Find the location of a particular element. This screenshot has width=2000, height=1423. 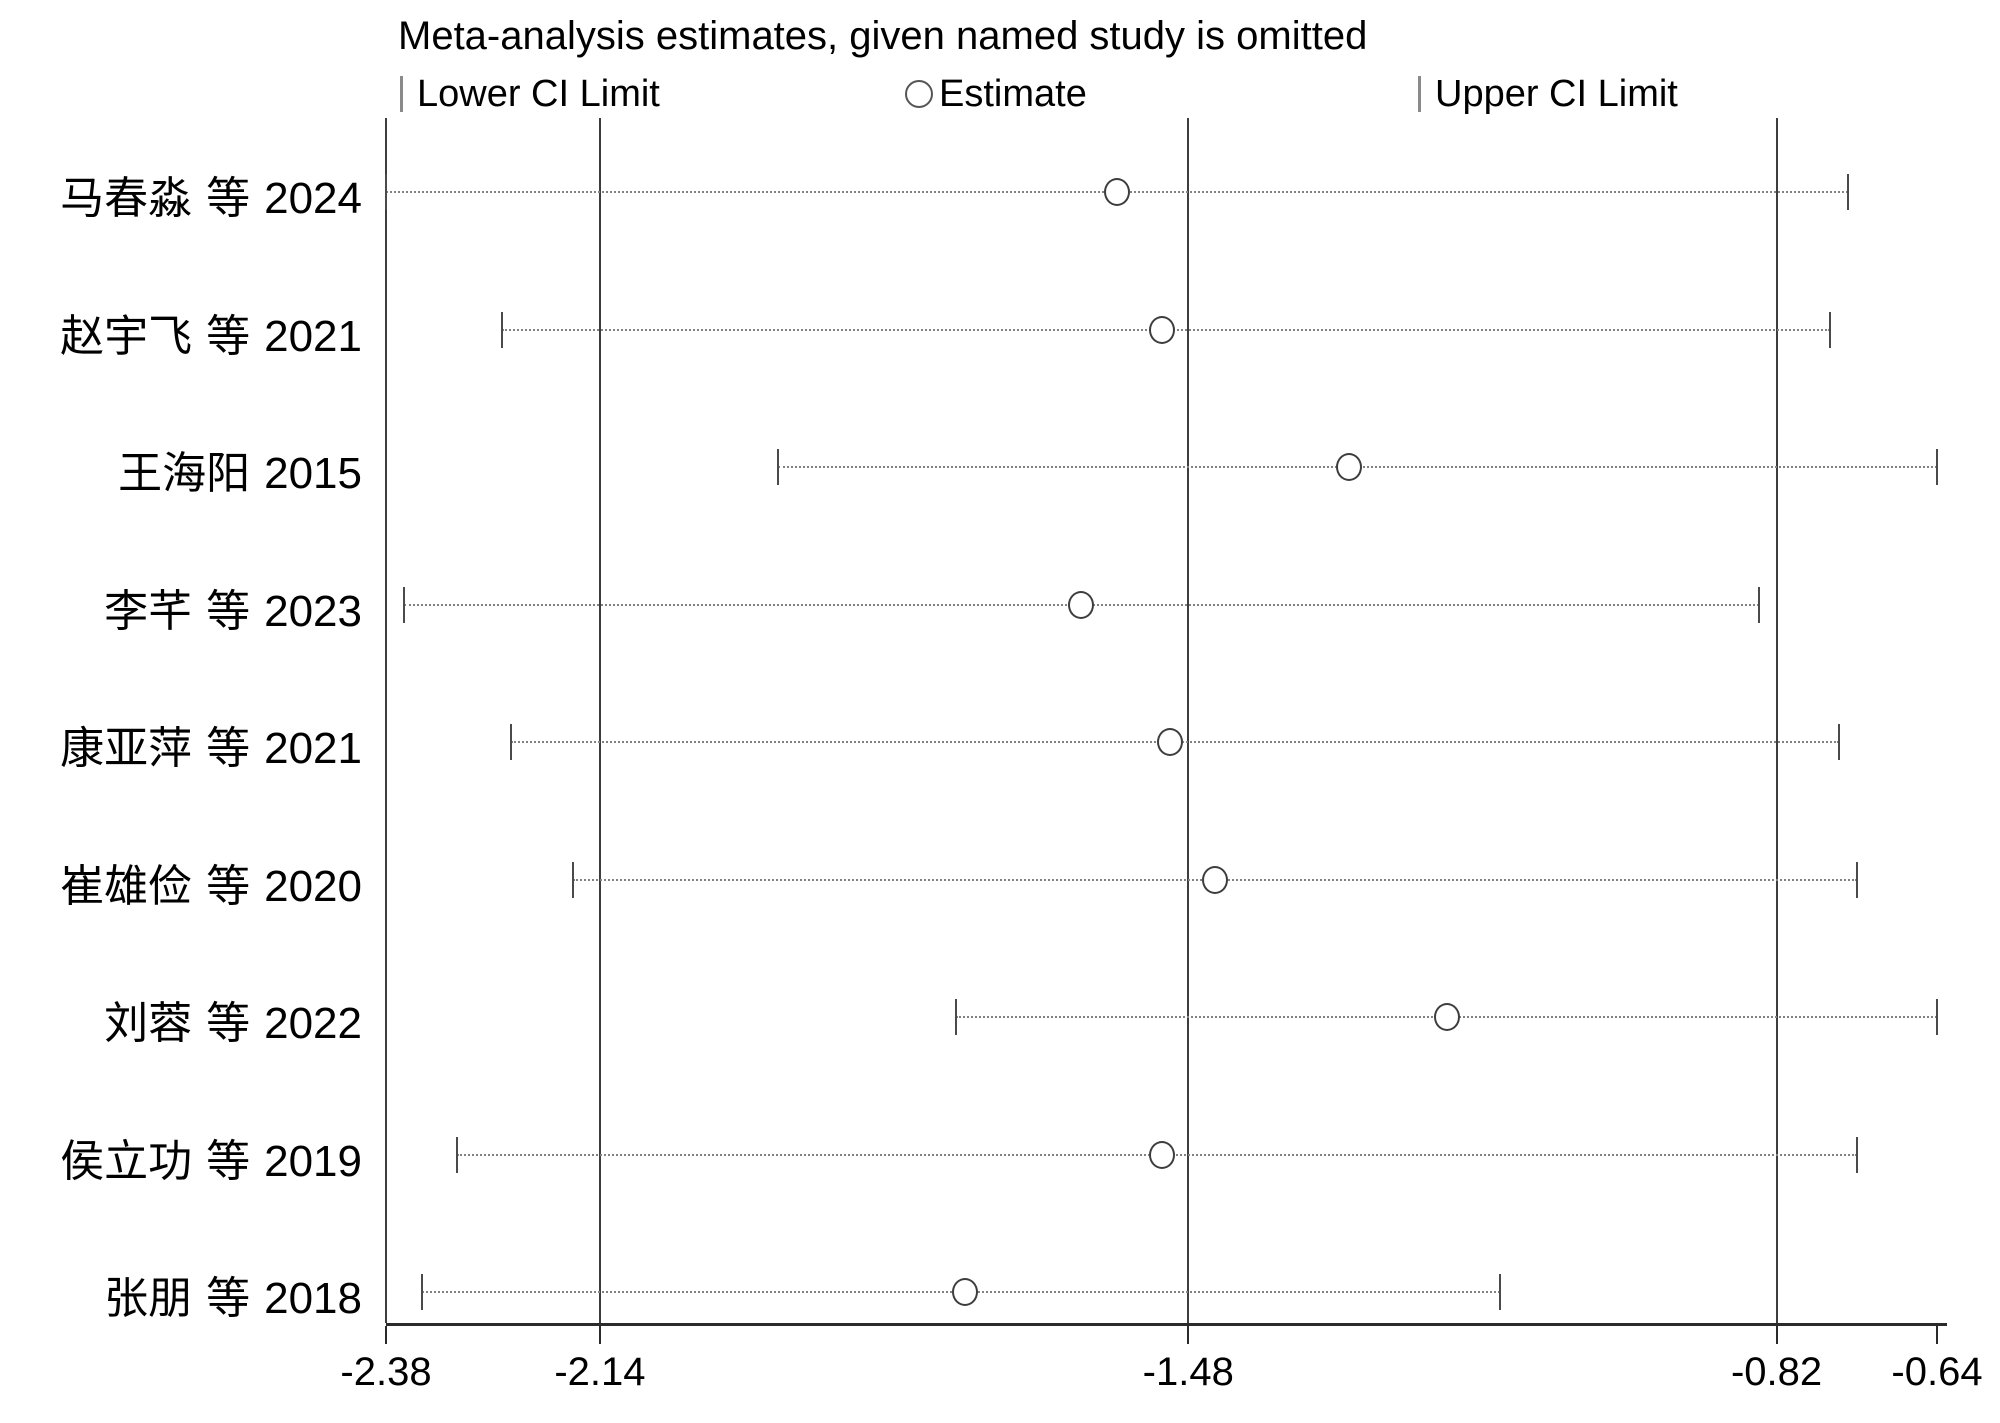

study-year: 2019 is located at coordinates (313, 1161).